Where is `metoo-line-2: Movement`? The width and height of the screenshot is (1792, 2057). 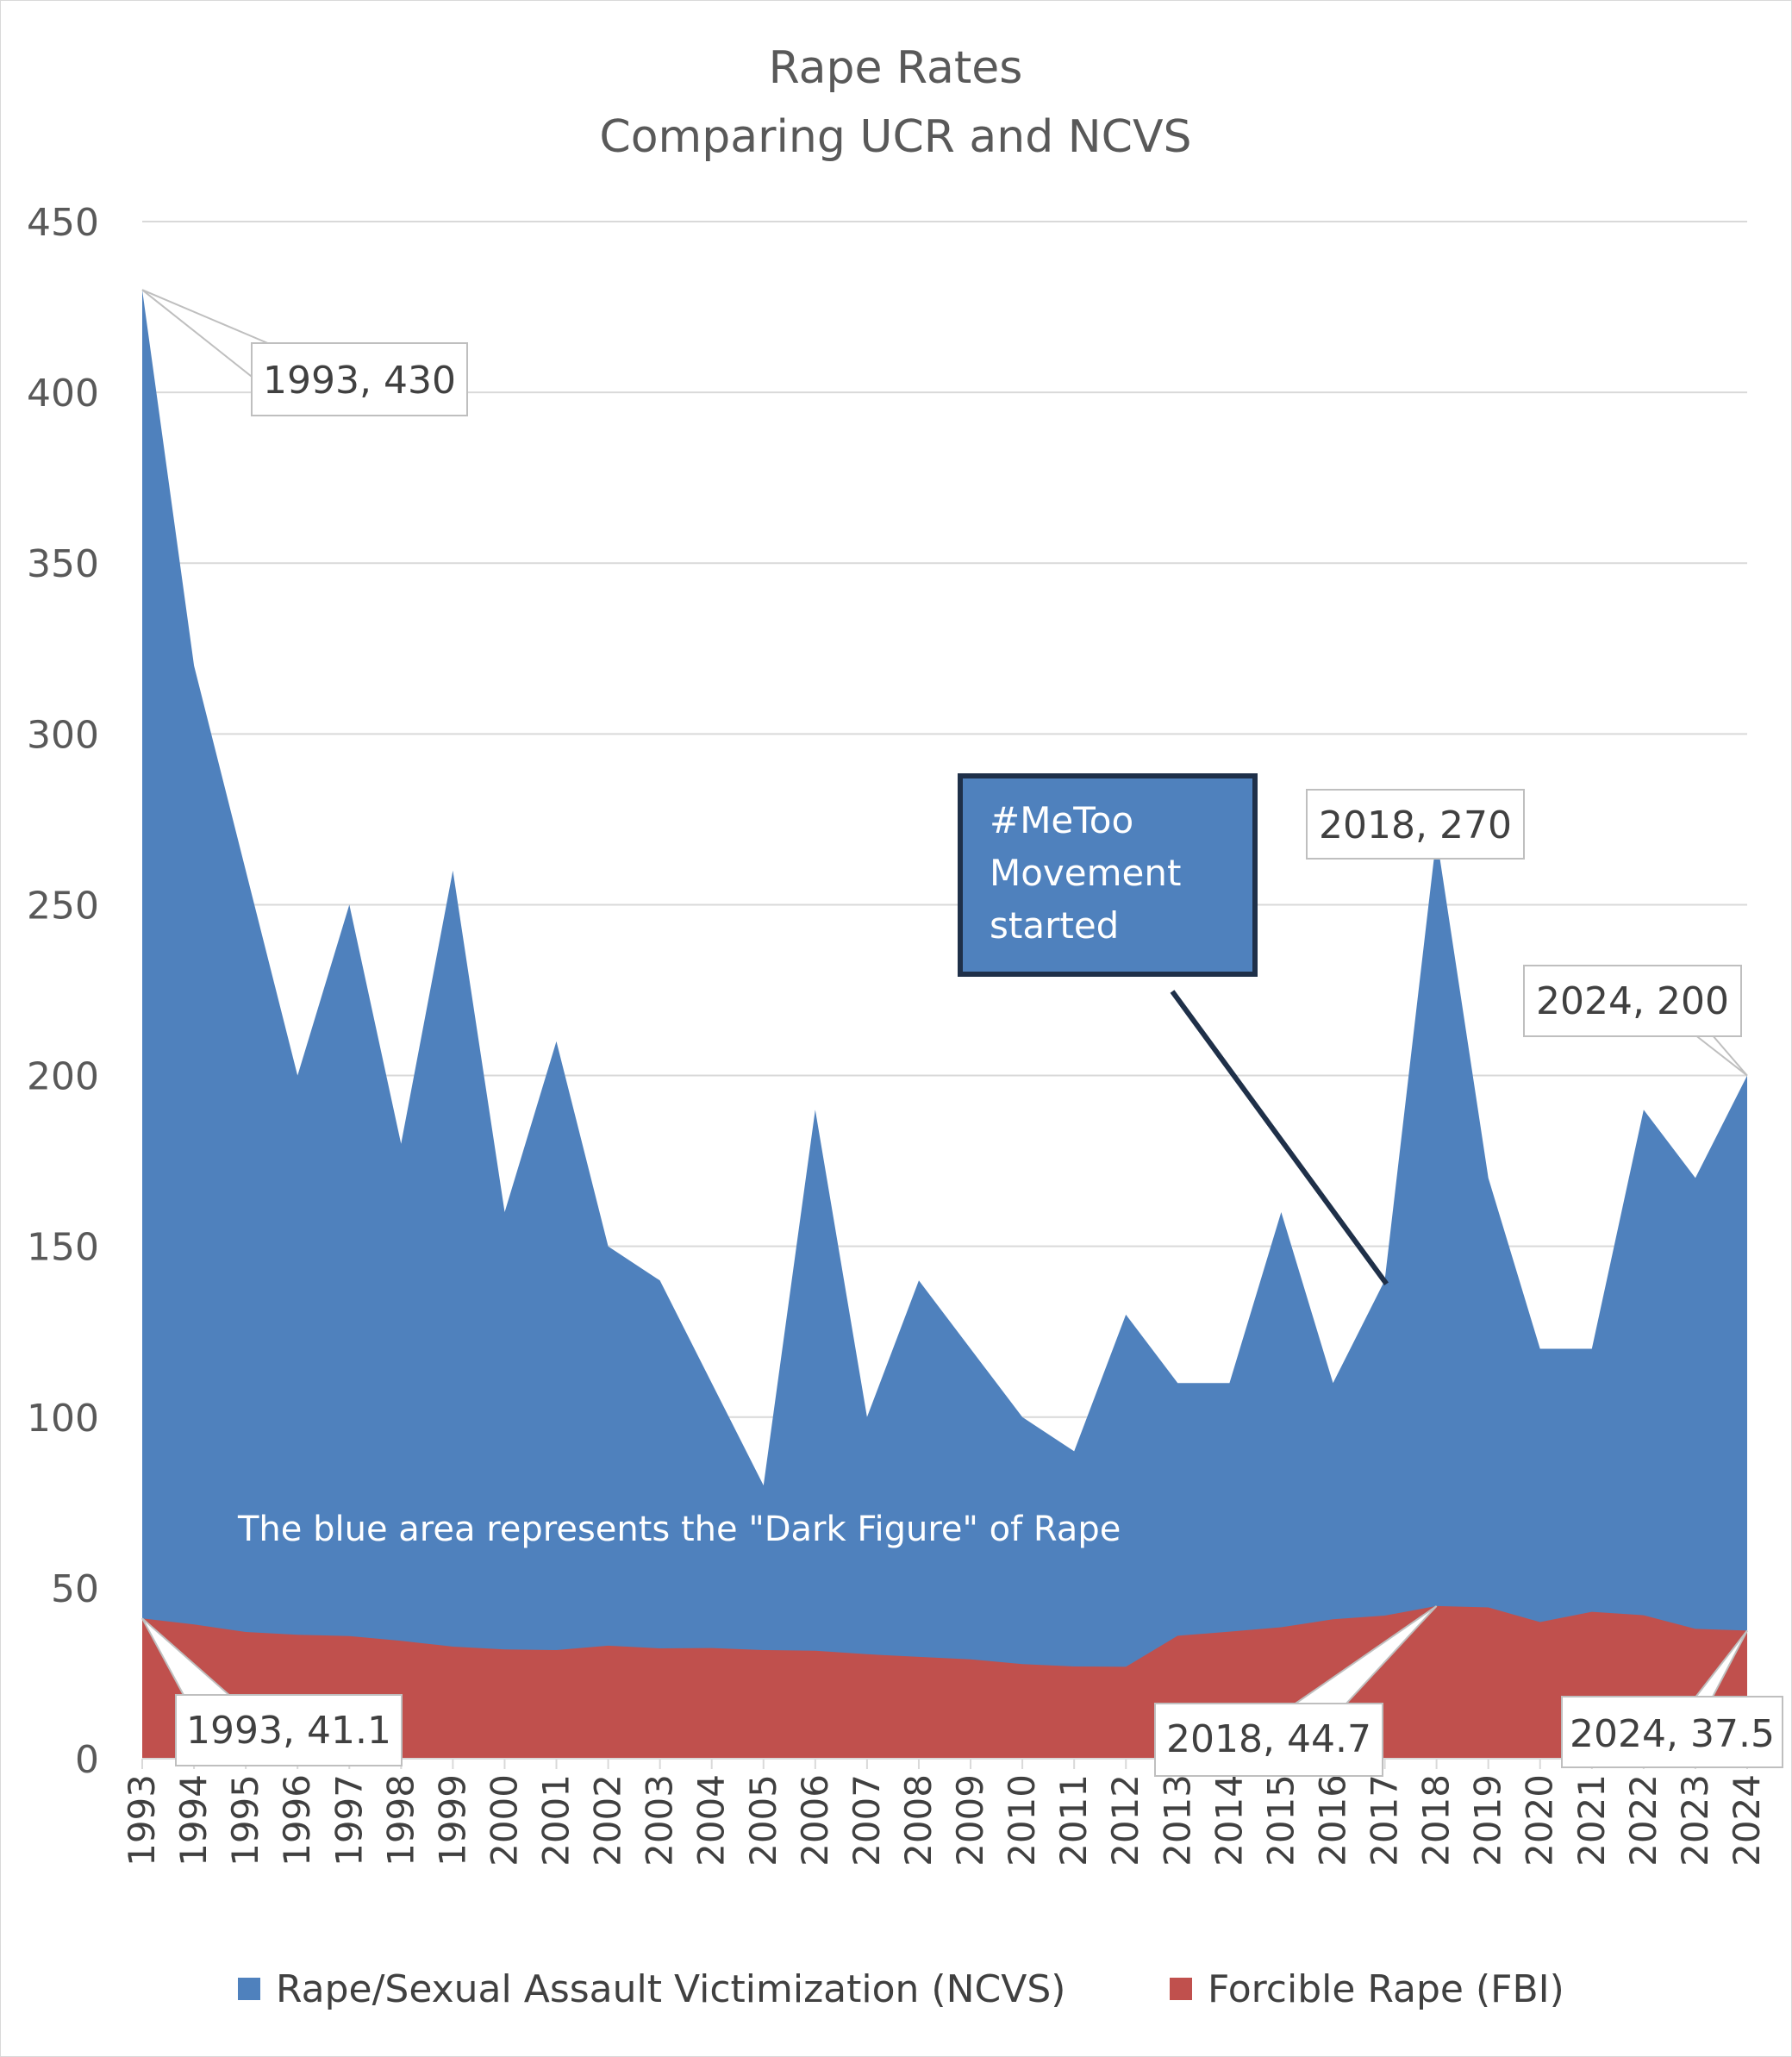 metoo-line-2: Movement is located at coordinates (1085, 873).